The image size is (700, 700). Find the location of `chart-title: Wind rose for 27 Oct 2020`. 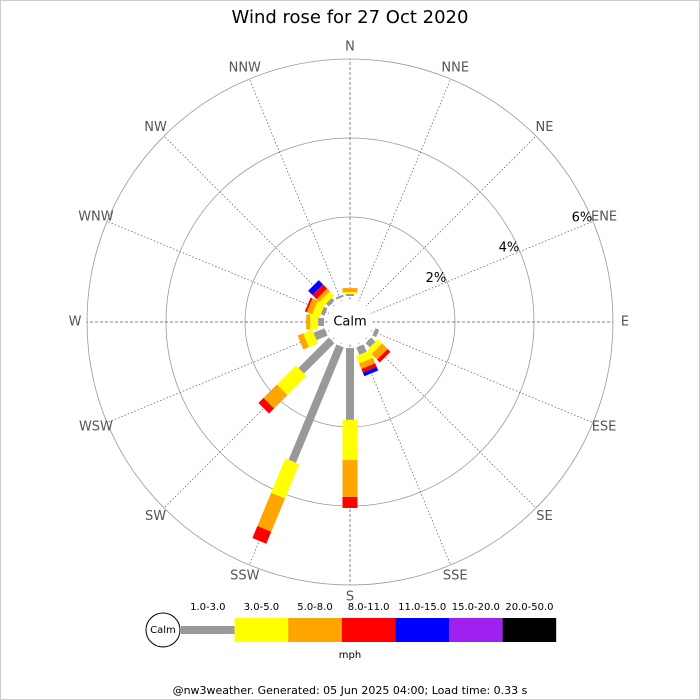

chart-title: Wind rose for 27 Oct 2020 is located at coordinates (350, 17).